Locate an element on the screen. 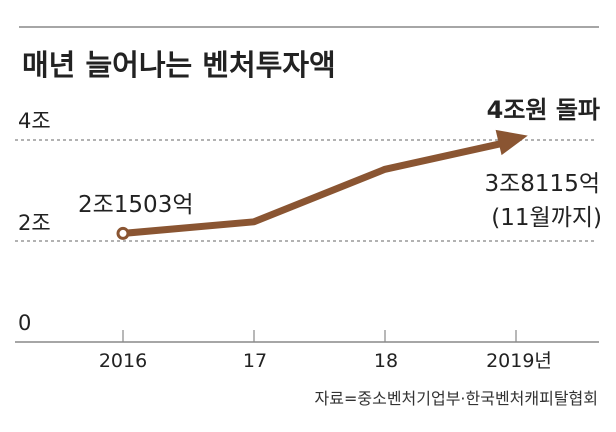  source-note: 자료=중소벤처기업부·한국벤처캐피탈협회 is located at coordinates (456, 398).